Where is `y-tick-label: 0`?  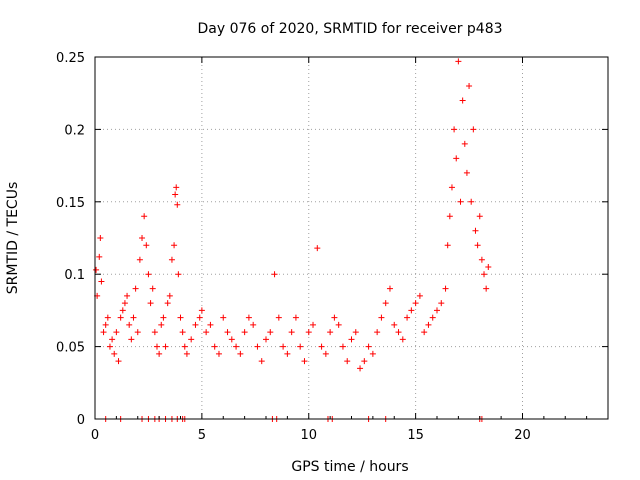 y-tick-label: 0 is located at coordinates (81, 420).